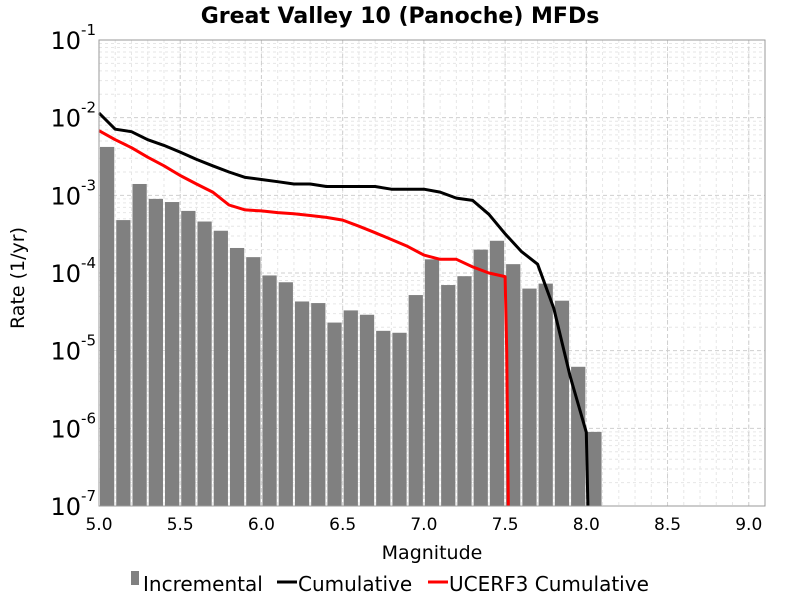  I want to click on y-tick-label: 10⁻⁴, so click(73, 271).